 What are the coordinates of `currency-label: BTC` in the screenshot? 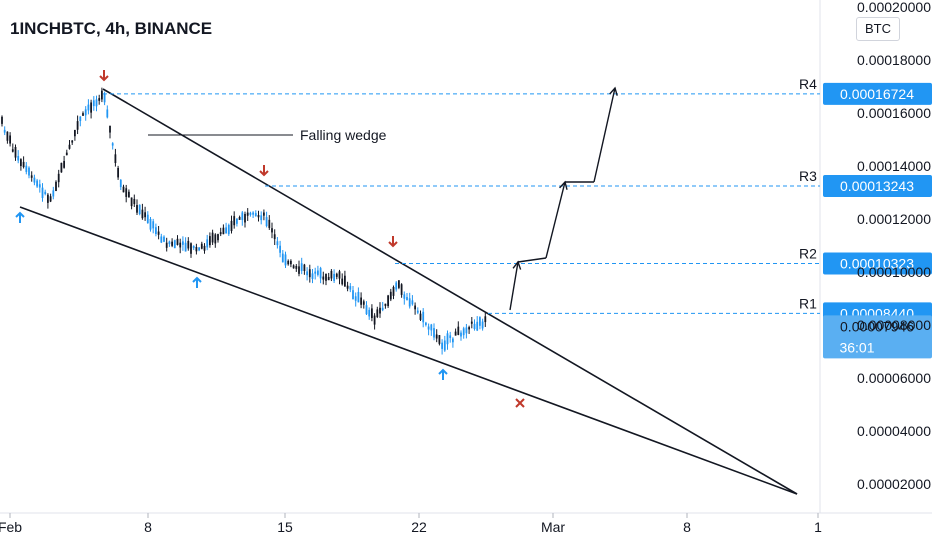 It's located at (878, 29).